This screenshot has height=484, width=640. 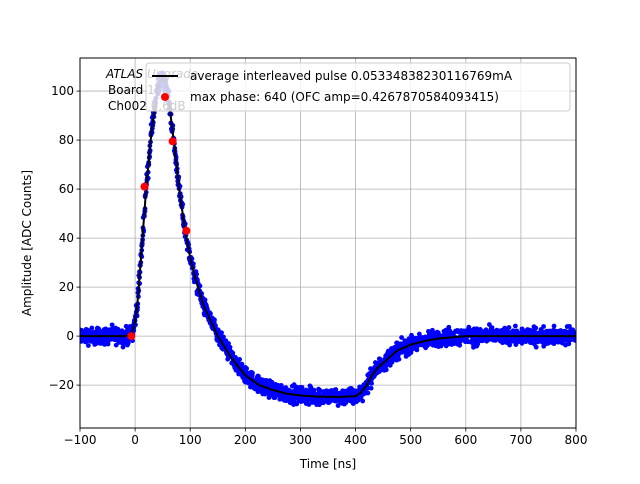 What do you see at coordinates (66, 238) in the screenshot?
I see `y-tick-label: 40` at bounding box center [66, 238].